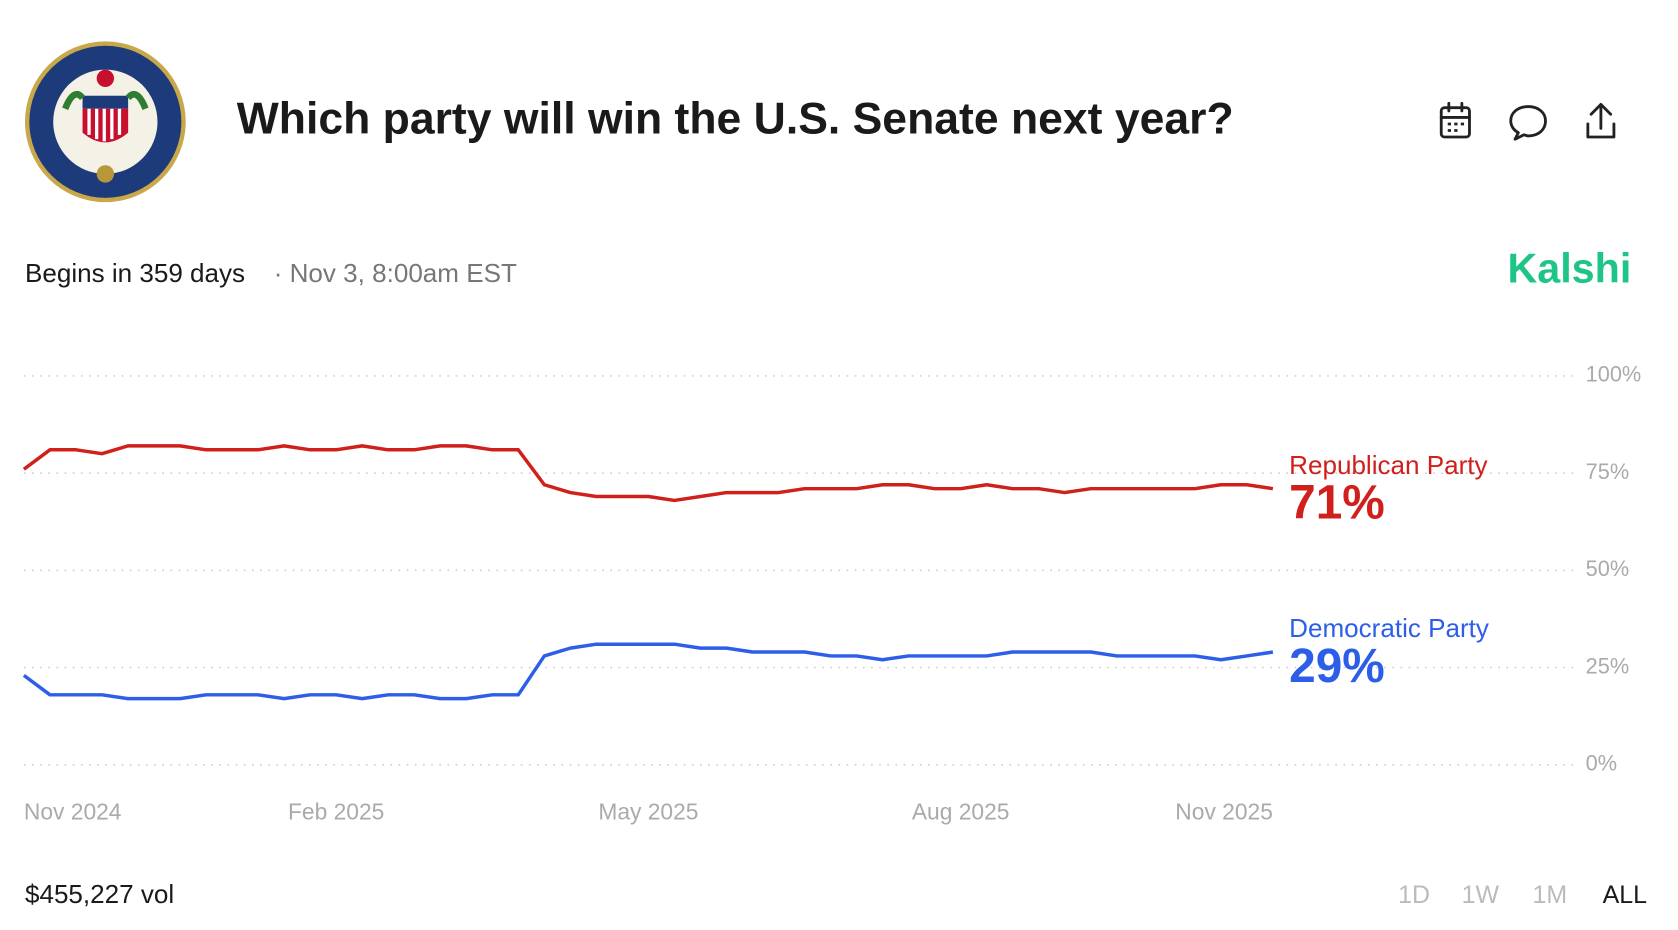 Image resolution: width=1678 pixels, height=930 pixels. What do you see at coordinates (1614, 374) in the screenshot?
I see `y-tick-label: 100%` at bounding box center [1614, 374].